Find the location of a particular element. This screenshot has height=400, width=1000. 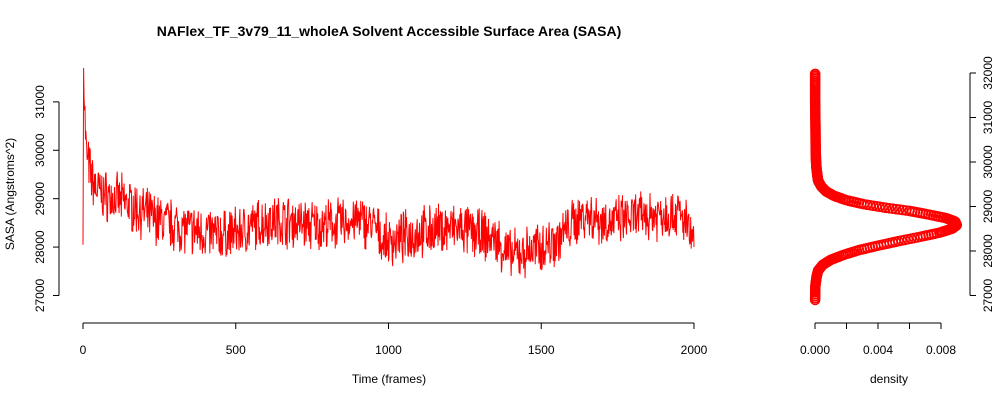

timeseries-x-tick-label: 500 is located at coordinates (236, 350).